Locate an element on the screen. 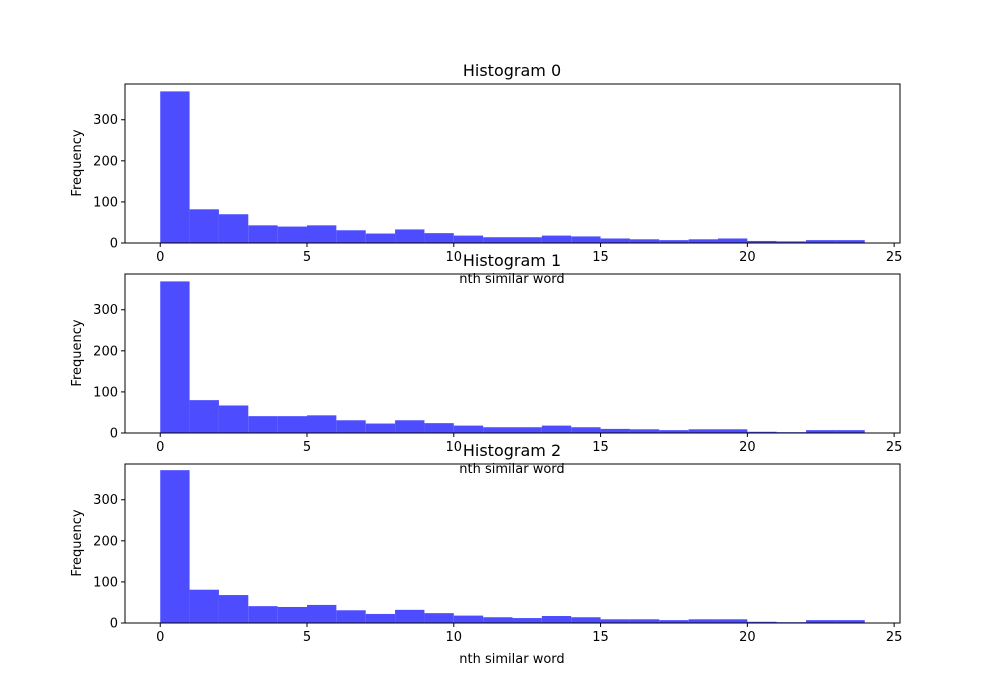 The height and width of the screenshot is (700, 1000). yticks-0: 0 100 200 300 is located at coordinates (109, 182).